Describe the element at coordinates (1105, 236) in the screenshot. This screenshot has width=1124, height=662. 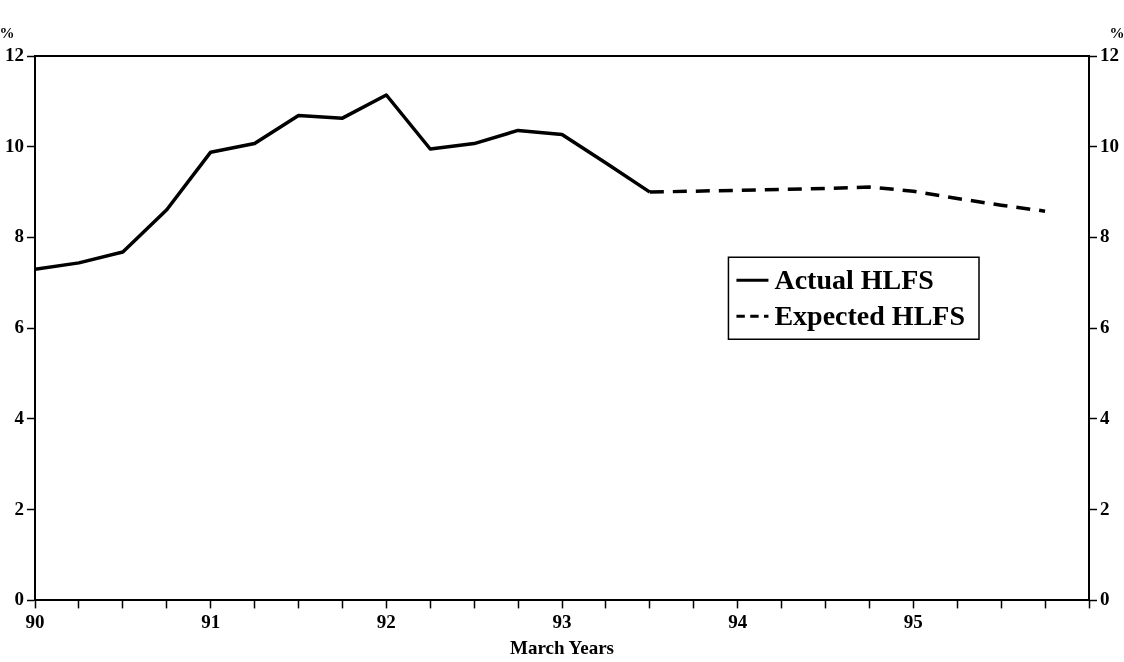
I see `y2-tick-label: 8` at that location.